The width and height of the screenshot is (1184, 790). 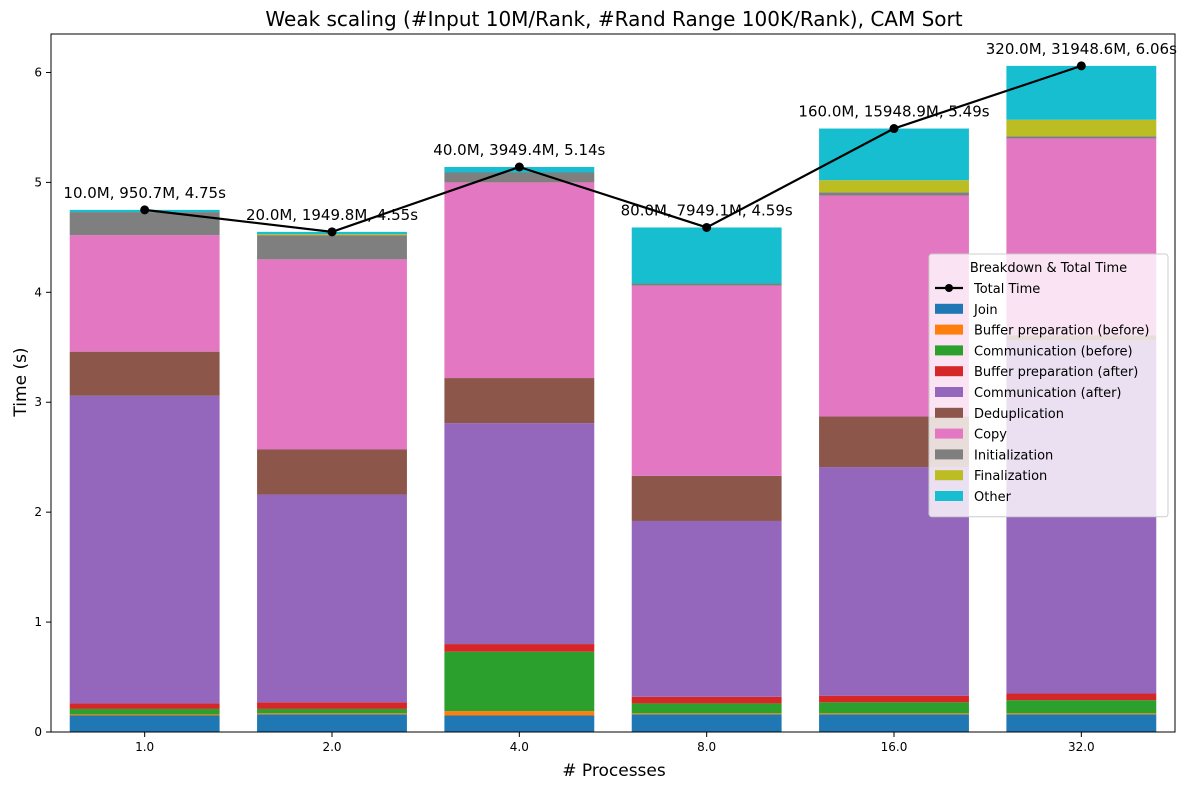 What do you see at coordinates (38, 732) in the screenshot?
I see `y-tick-label-0: 0` at bounding box center [38, 732].